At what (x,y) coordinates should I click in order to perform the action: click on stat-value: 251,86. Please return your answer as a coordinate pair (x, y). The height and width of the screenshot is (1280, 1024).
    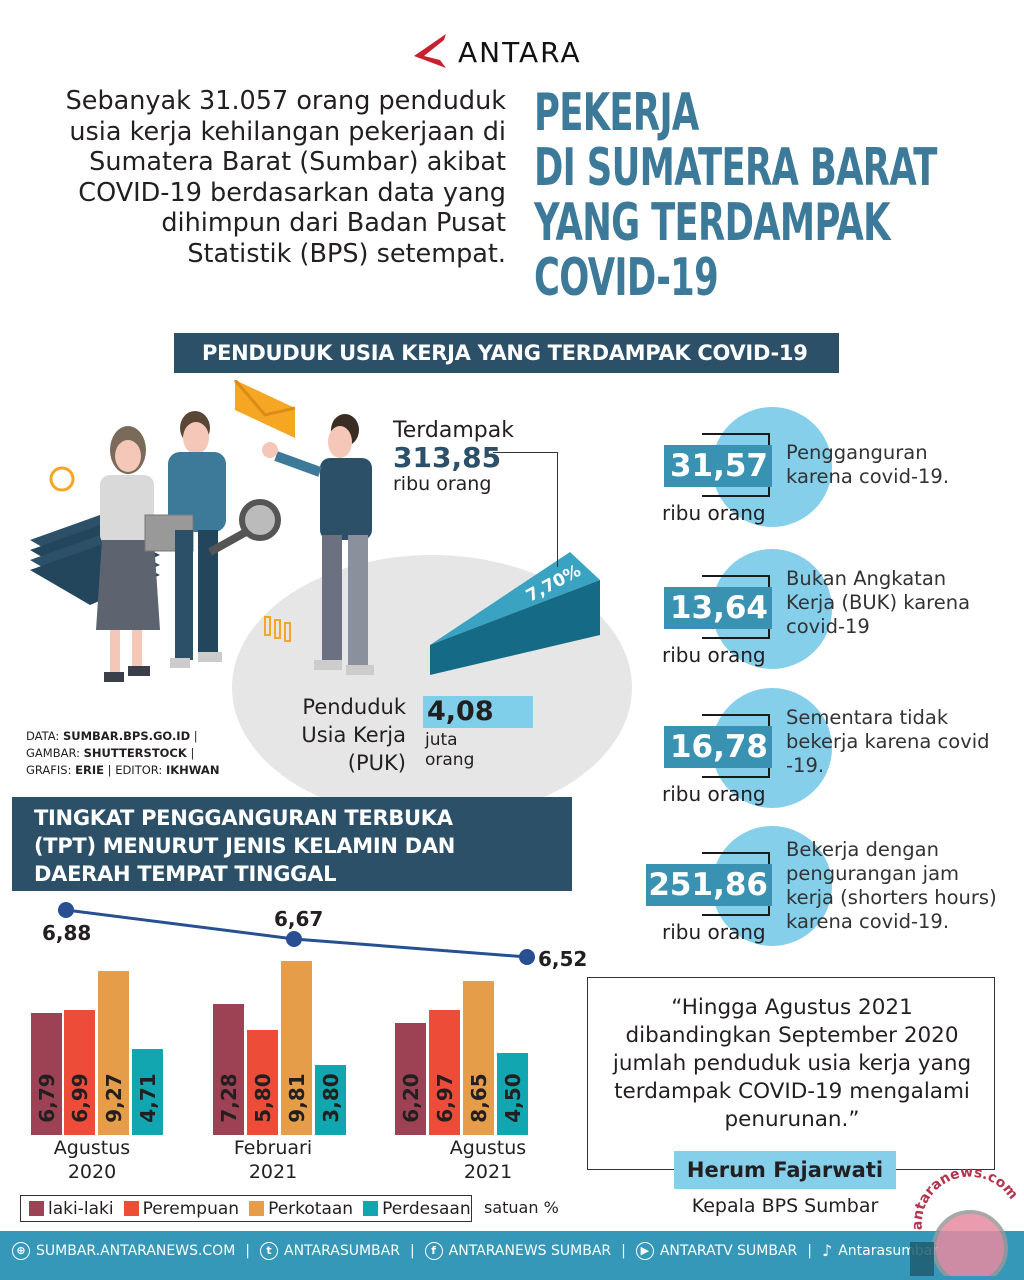
    Looking at the image, I should click on (709, 885).